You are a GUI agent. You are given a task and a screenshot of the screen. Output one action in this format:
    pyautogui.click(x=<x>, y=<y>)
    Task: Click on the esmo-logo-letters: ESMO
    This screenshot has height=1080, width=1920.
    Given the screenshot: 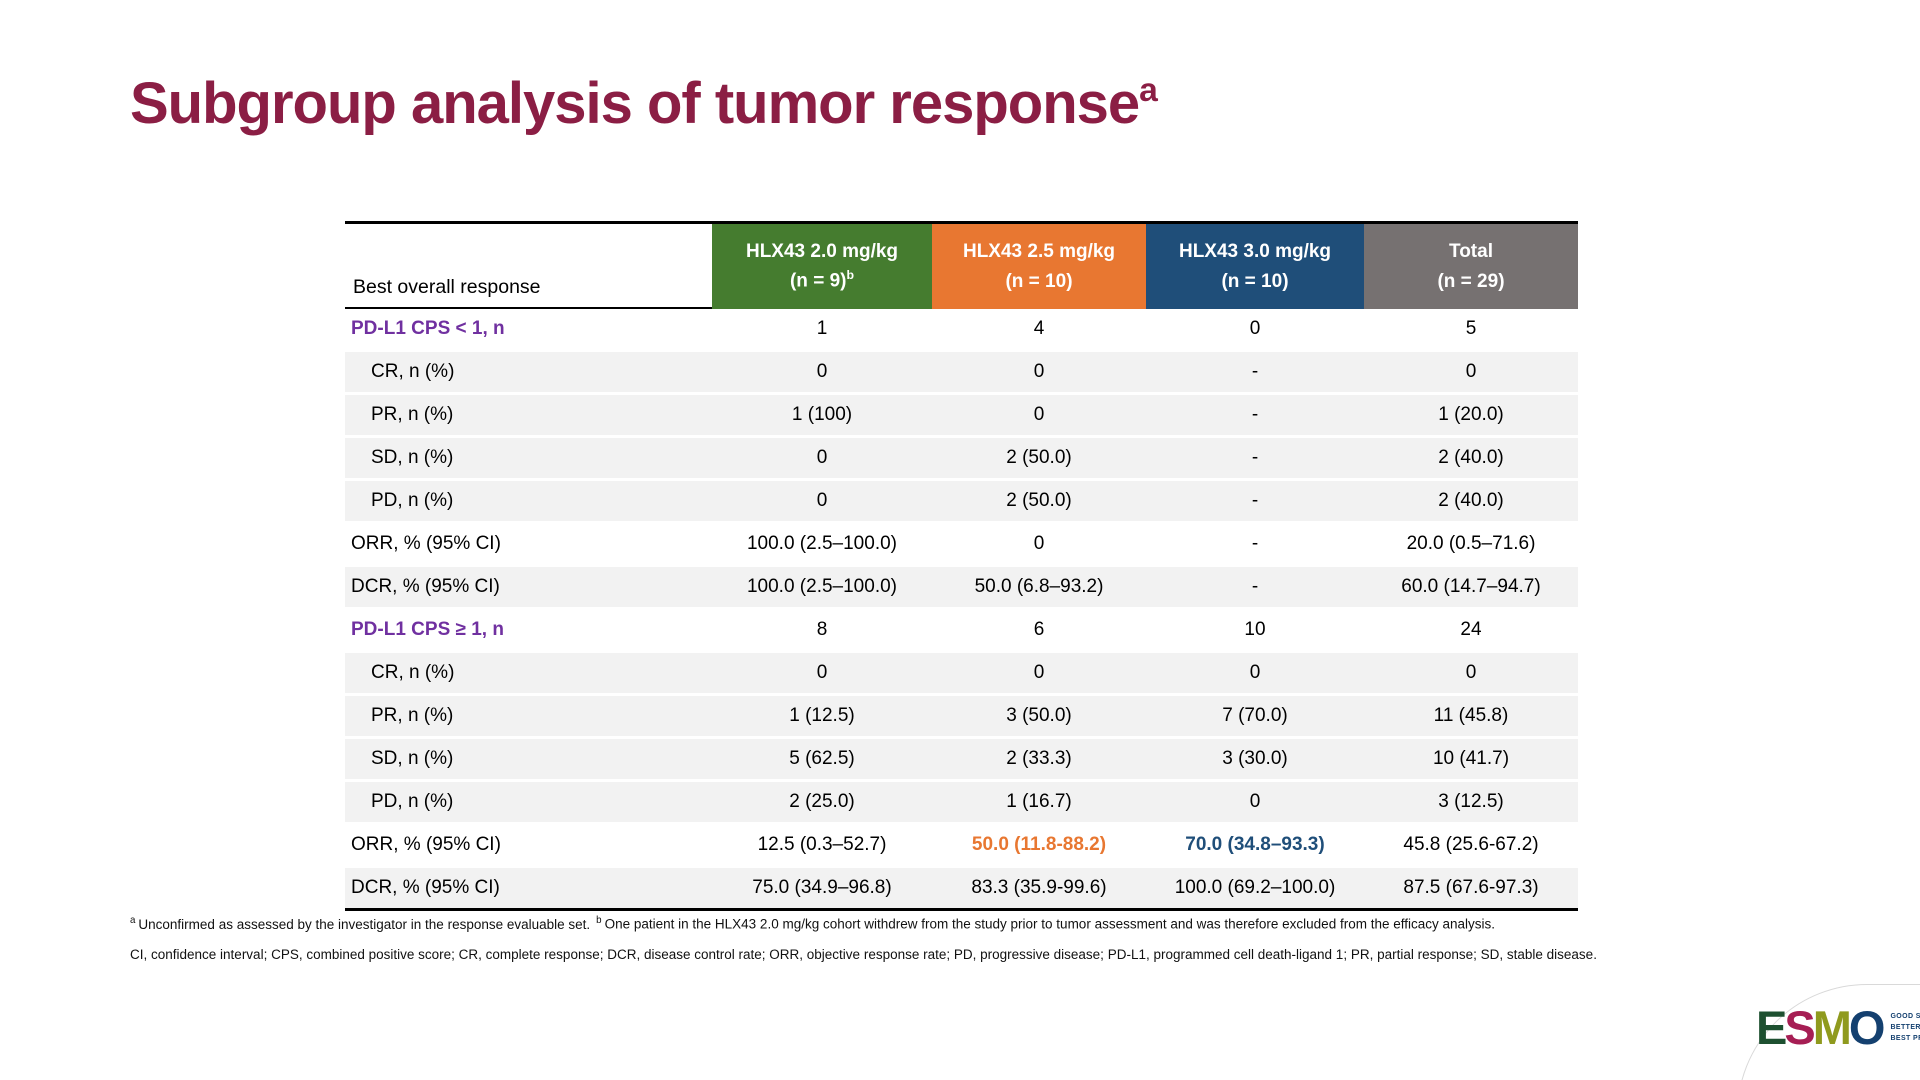 What is the action you would take?
    pyautogui.click(x=1821, y=1027)
    